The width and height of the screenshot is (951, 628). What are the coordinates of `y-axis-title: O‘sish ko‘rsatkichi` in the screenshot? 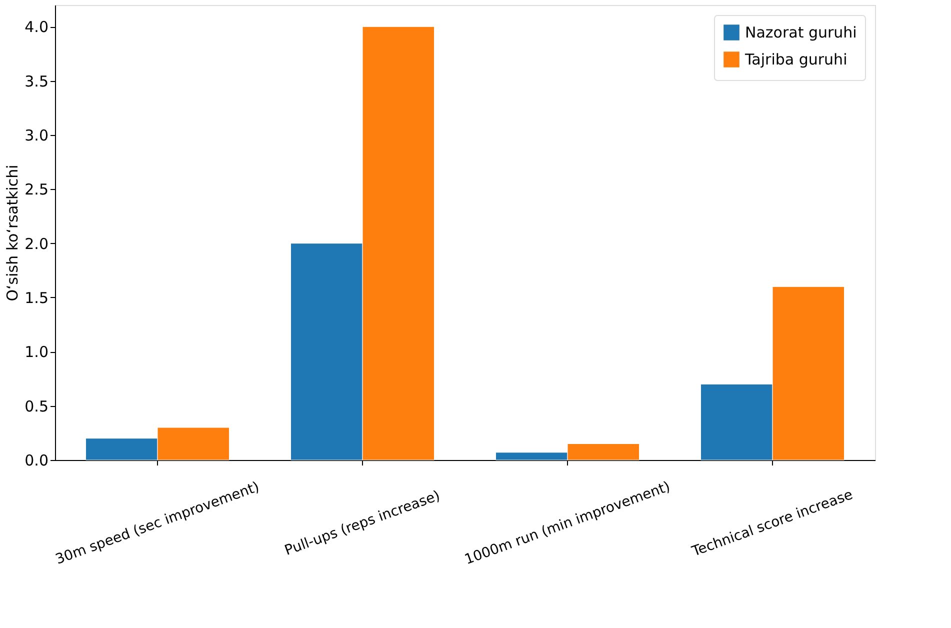 It's located at (13, 233).